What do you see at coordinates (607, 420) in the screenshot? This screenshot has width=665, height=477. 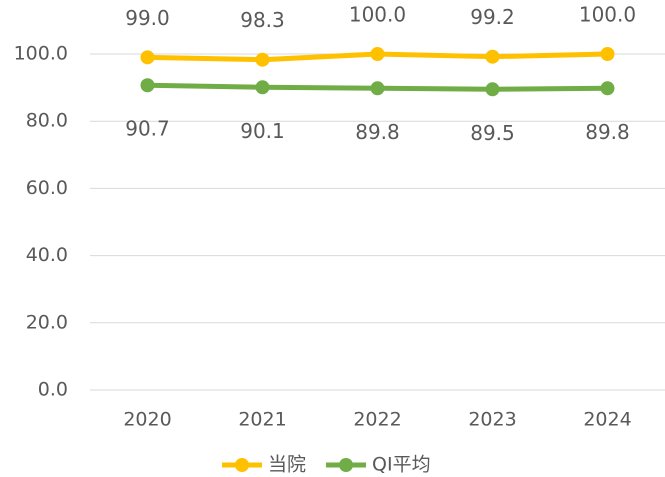 I see `x-tick-label: 2024` at bounding box center [607, 420].